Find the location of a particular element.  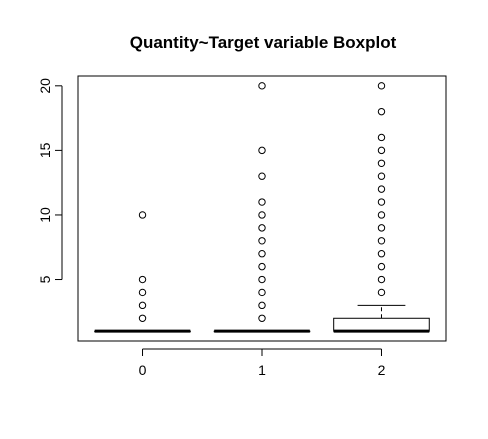

box-iqr is located at coordinates (381, 324).